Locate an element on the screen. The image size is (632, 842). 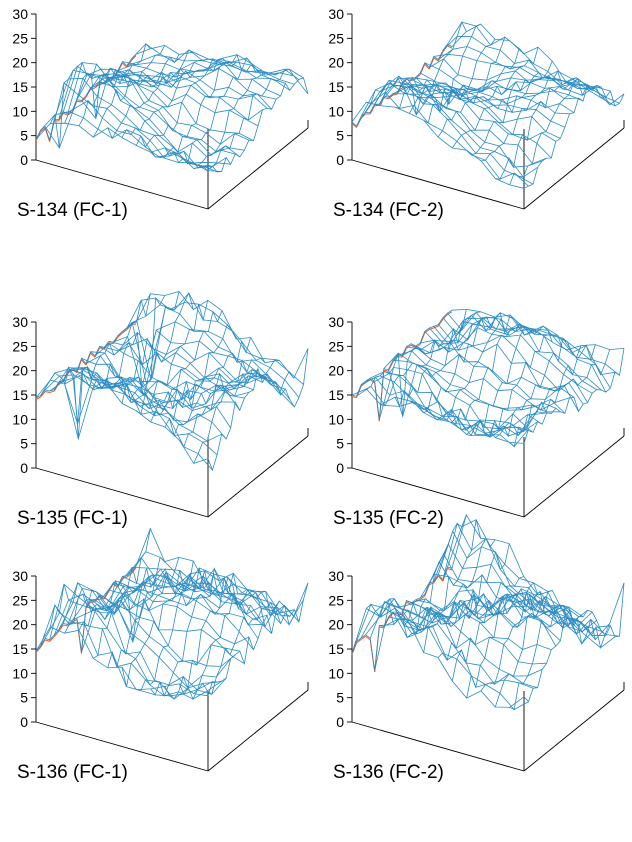
panel-label: S-135 (FC-1) is located at coordinates (72, 519).